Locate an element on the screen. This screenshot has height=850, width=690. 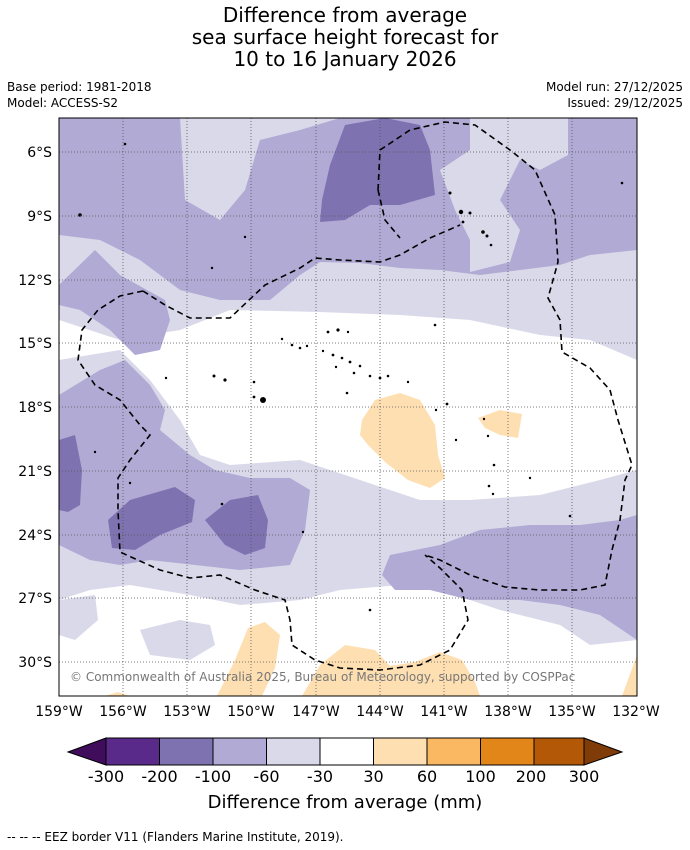
lat-tick-15s: 15°S is located at coordinates (35, 344).